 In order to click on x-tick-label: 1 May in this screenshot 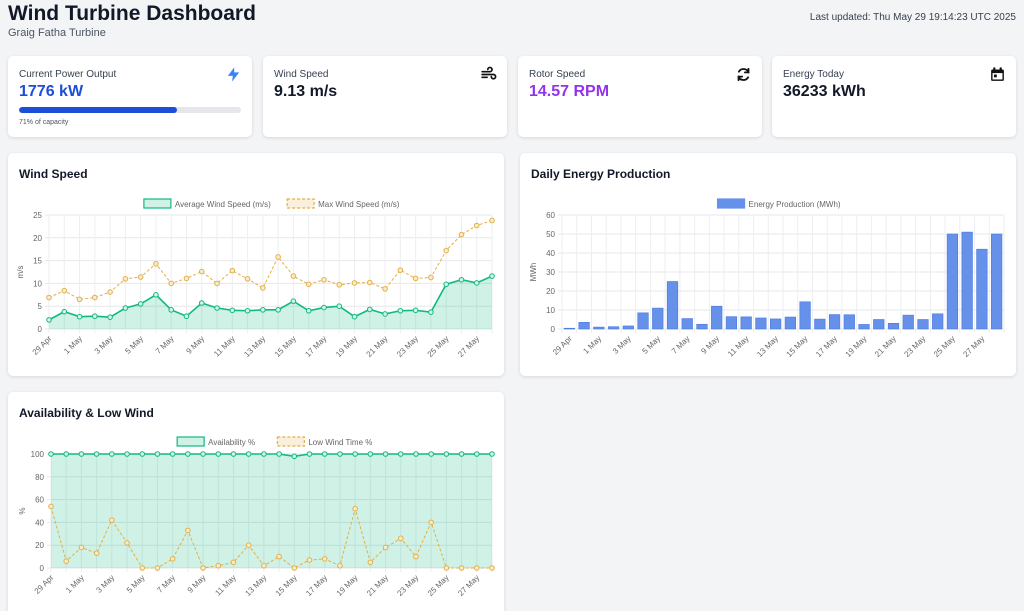, I will do `click(75, 584)`.